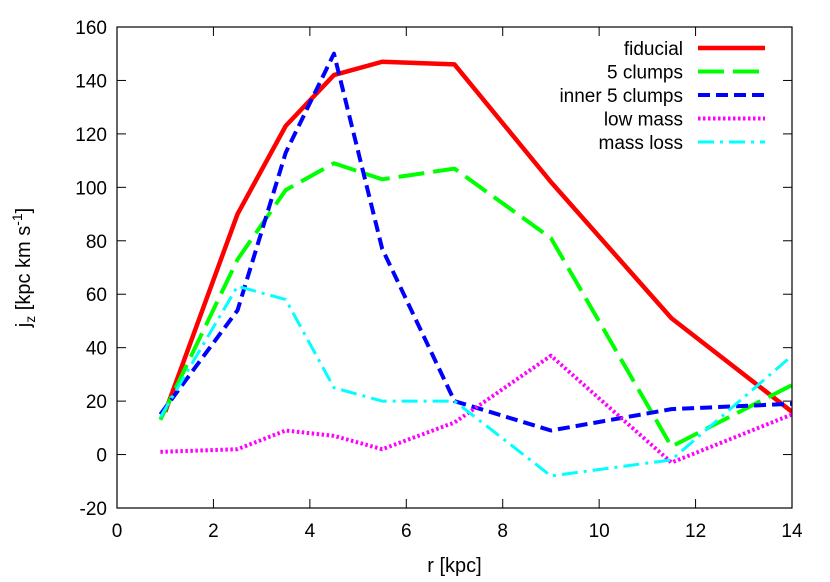  What do you see at coordinates (457, 531) in the screenshot?
I see `x-tick-labels: 0 2 4 6 8 10 12 14` at bounding box center [457, 531].